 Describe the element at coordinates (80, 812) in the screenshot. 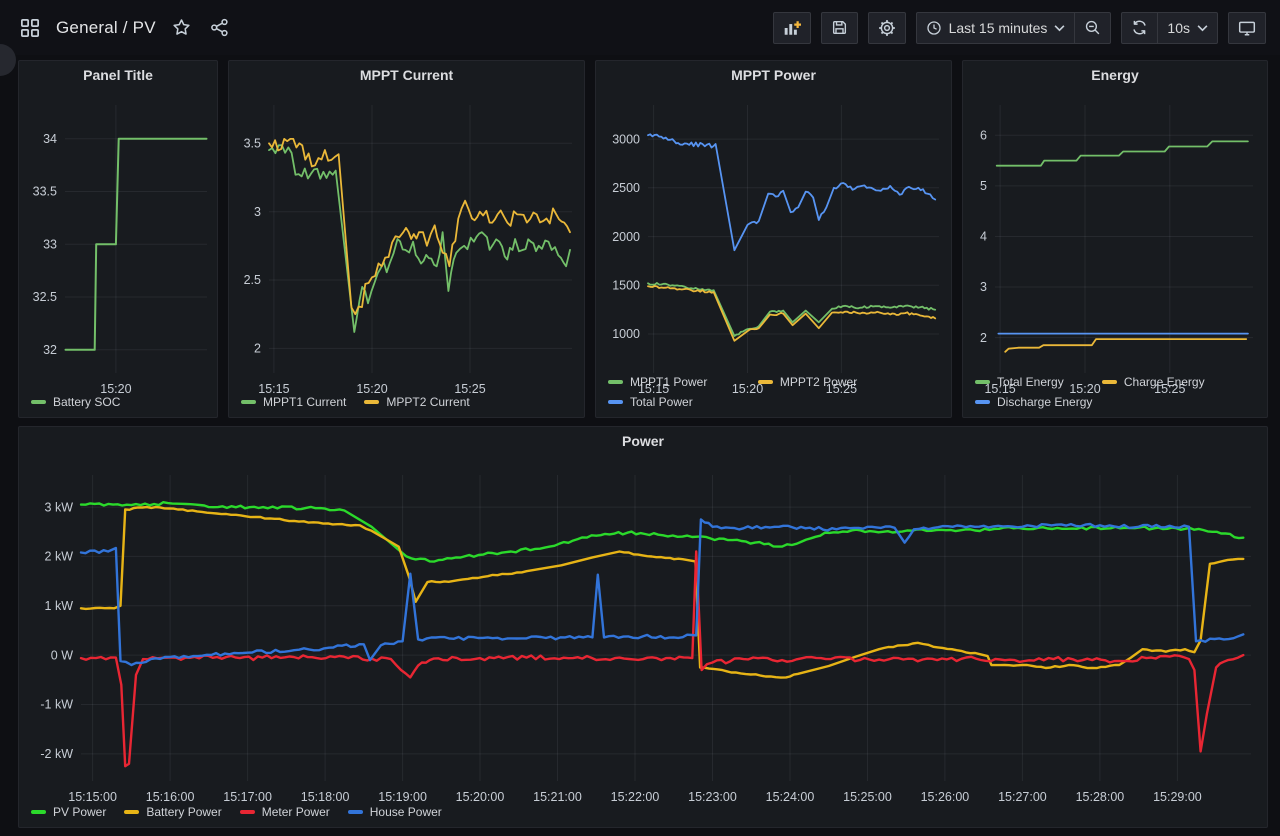

I see `legend-label: PV Power` at that location.